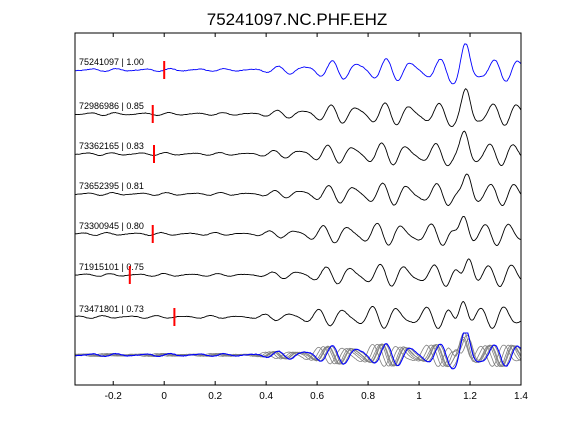 This screenshot has width=576, height=432. Describe the element at coordinates (297, 19) in the screenshot. I see `chart-title: 75241097.NC.PHF.EHZ` at that location.